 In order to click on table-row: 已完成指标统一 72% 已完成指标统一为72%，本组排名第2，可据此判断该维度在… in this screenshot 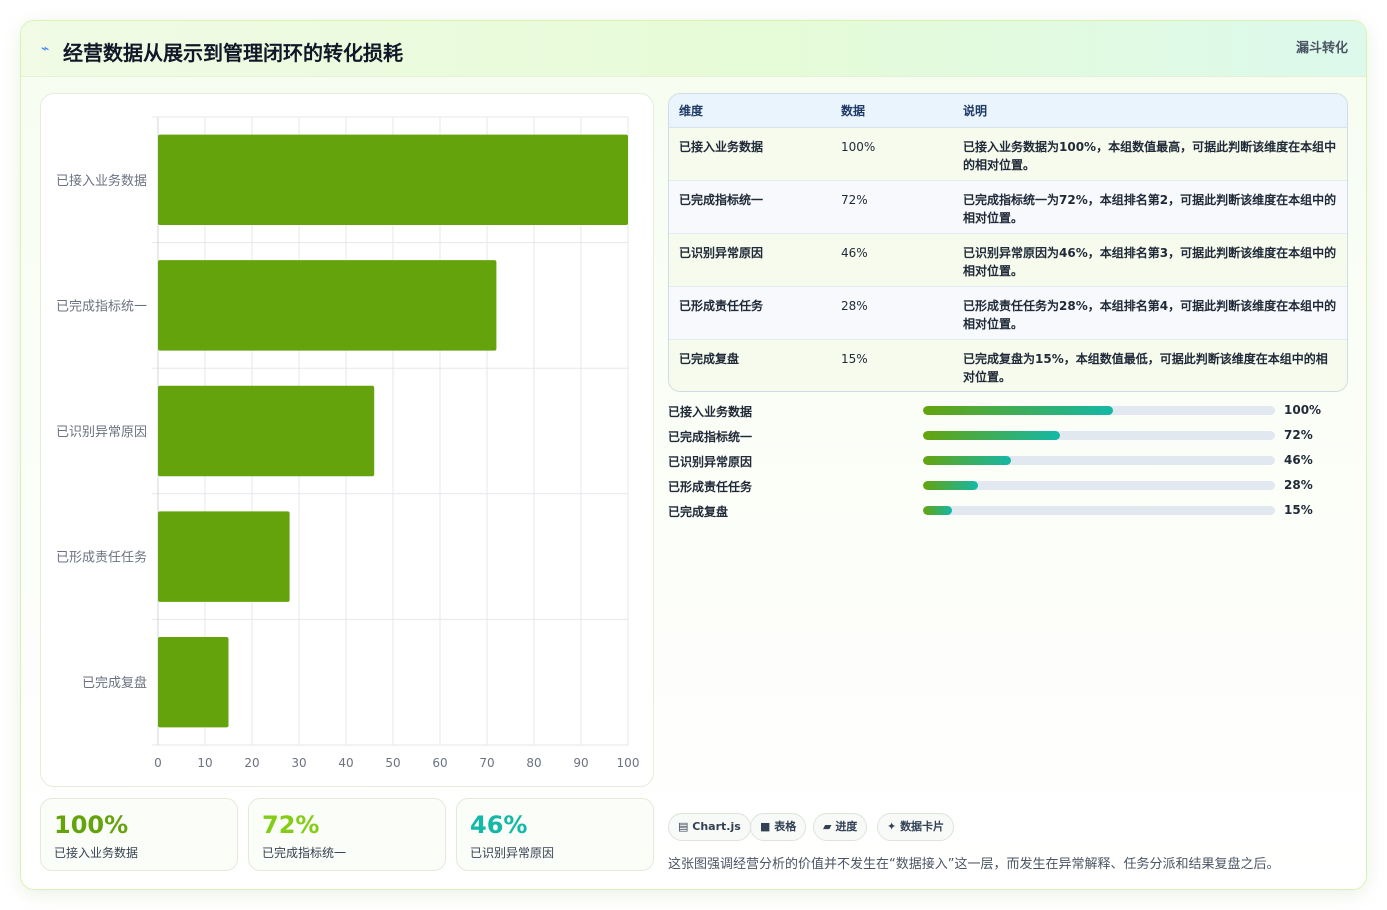, I will do `click(1008, 207)`.